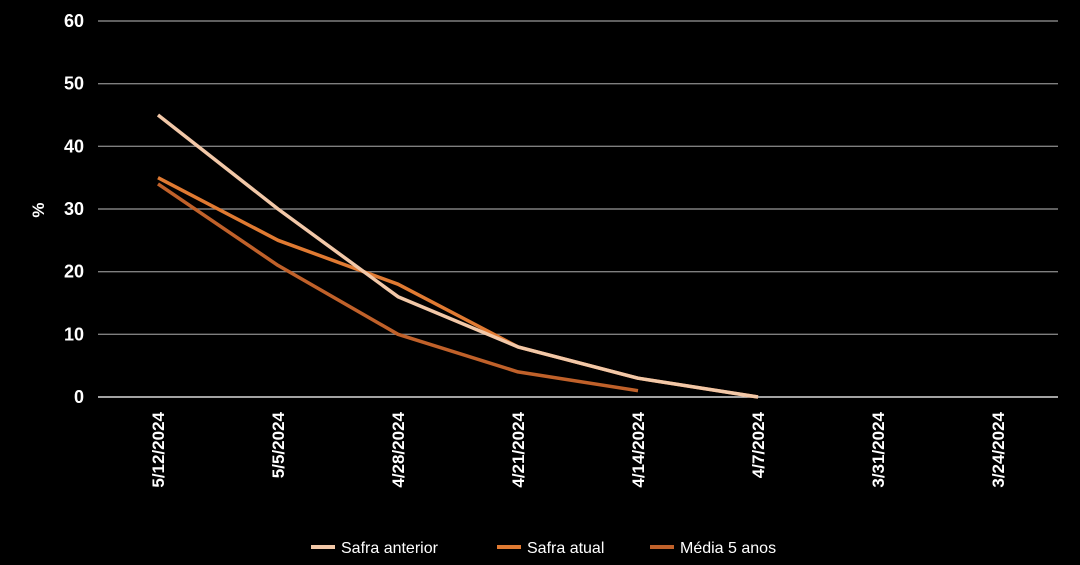 This screenshot has width=1080, height=565. What do you see at coordinates (390, 548) in the screenshot?
I see `legend-label: Safra anterior` at bounding box center [390, 548].